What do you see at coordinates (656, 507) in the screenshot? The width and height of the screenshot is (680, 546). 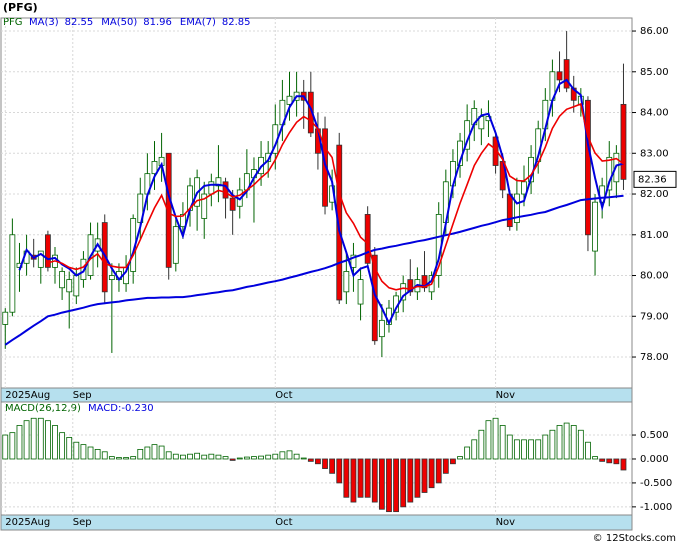 I see `y-tick-label: -1.000` at bounding box center [656, 507].